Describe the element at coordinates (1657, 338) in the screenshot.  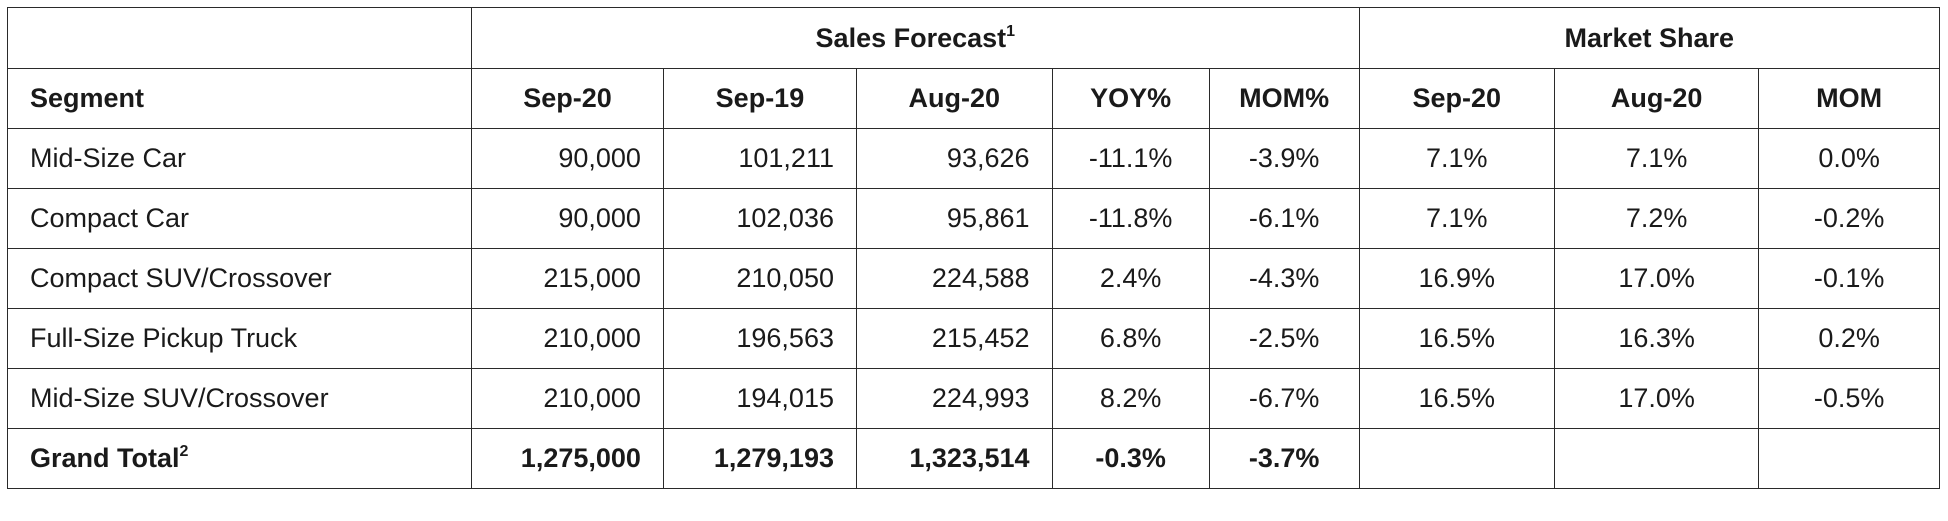
I see `data-cell: 16.3%` at that location.